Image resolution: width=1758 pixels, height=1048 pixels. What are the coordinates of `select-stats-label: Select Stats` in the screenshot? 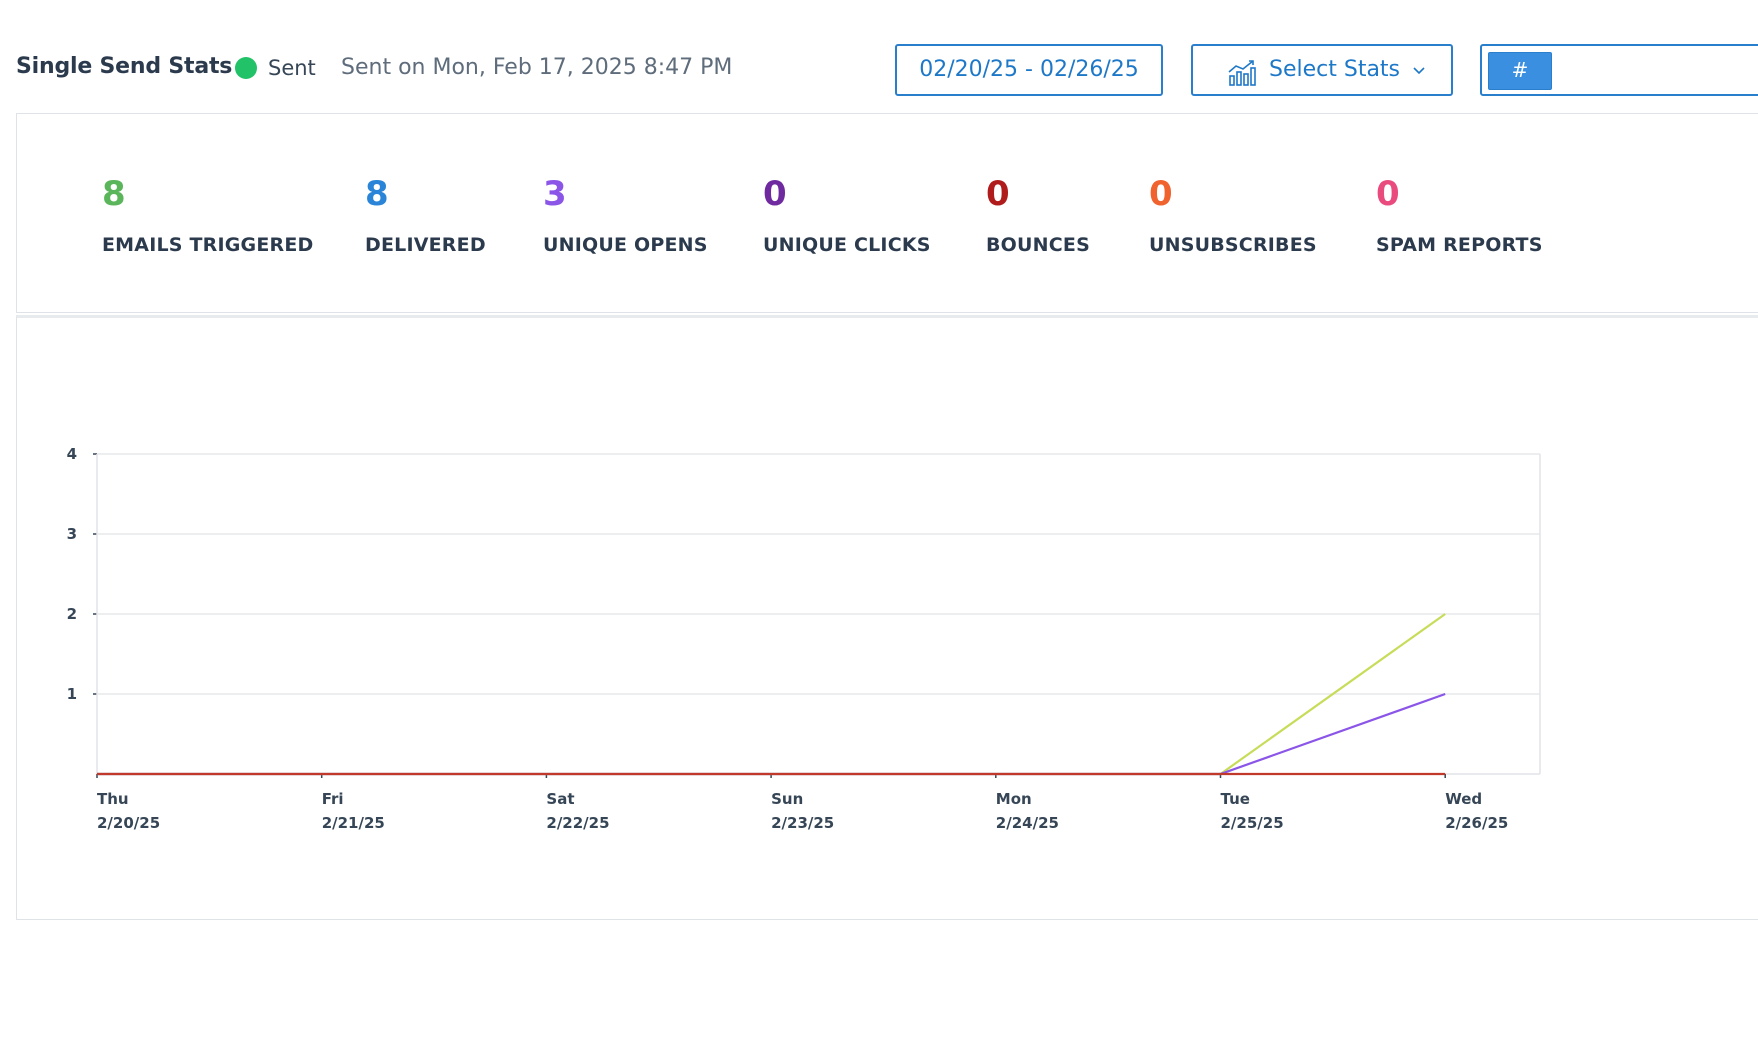 It's located at (1335, 69).